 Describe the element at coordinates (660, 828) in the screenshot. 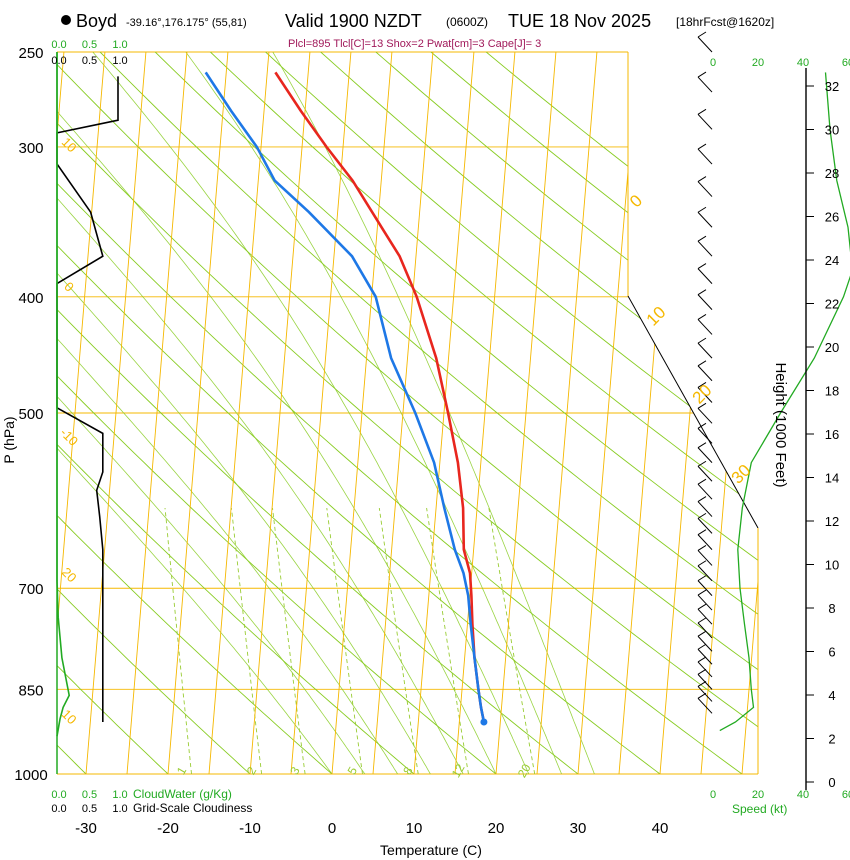

I see `temperature-tick-label: 40` at that location.